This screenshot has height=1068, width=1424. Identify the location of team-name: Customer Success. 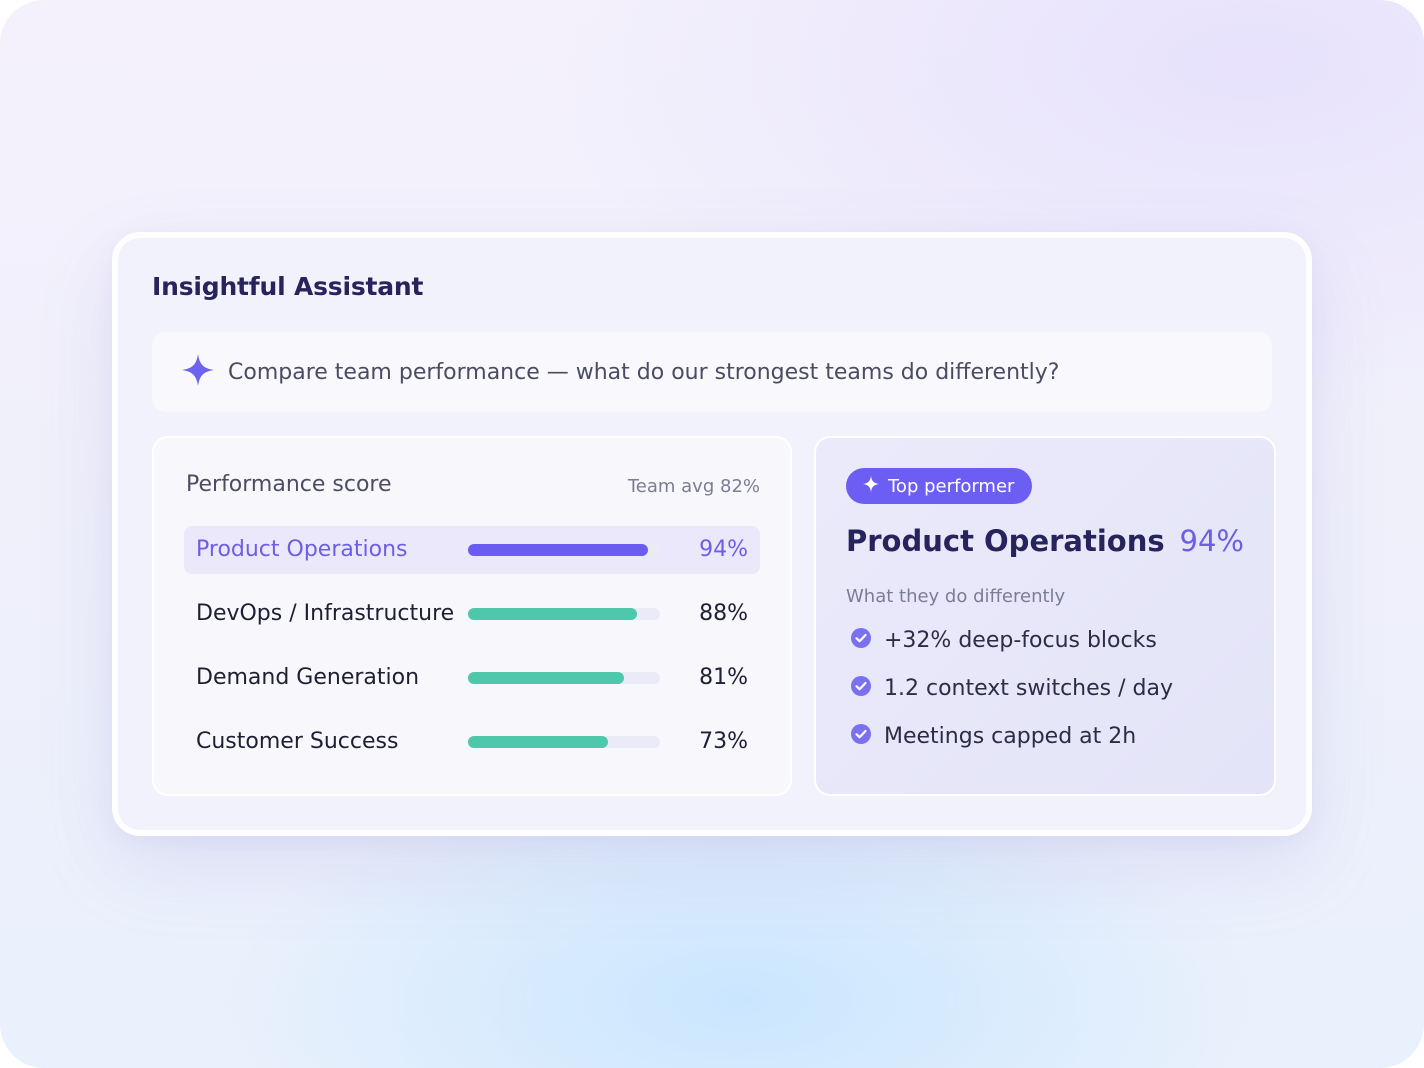
(297, 741).